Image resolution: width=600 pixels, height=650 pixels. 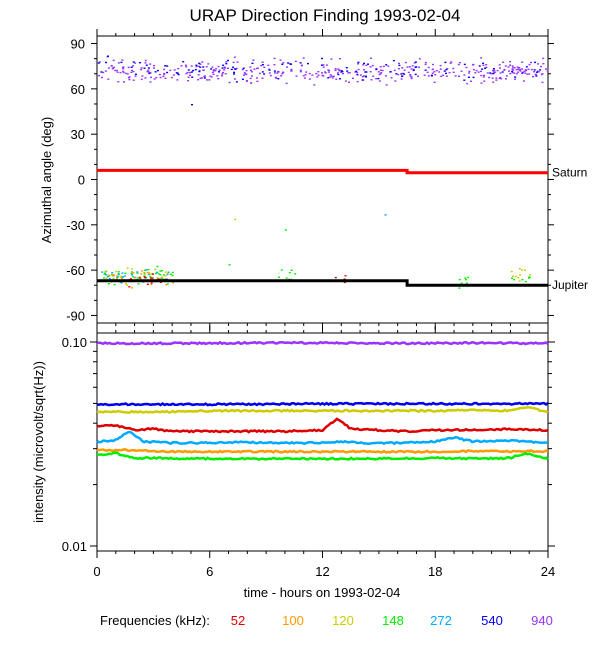 I want to click on legend-item-100: 100, so click(x=293, y=620).